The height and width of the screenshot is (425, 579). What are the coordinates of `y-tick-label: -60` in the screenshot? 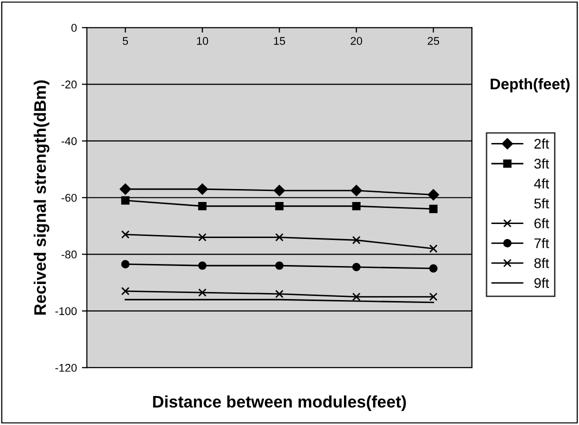 It's located at (69, 198).